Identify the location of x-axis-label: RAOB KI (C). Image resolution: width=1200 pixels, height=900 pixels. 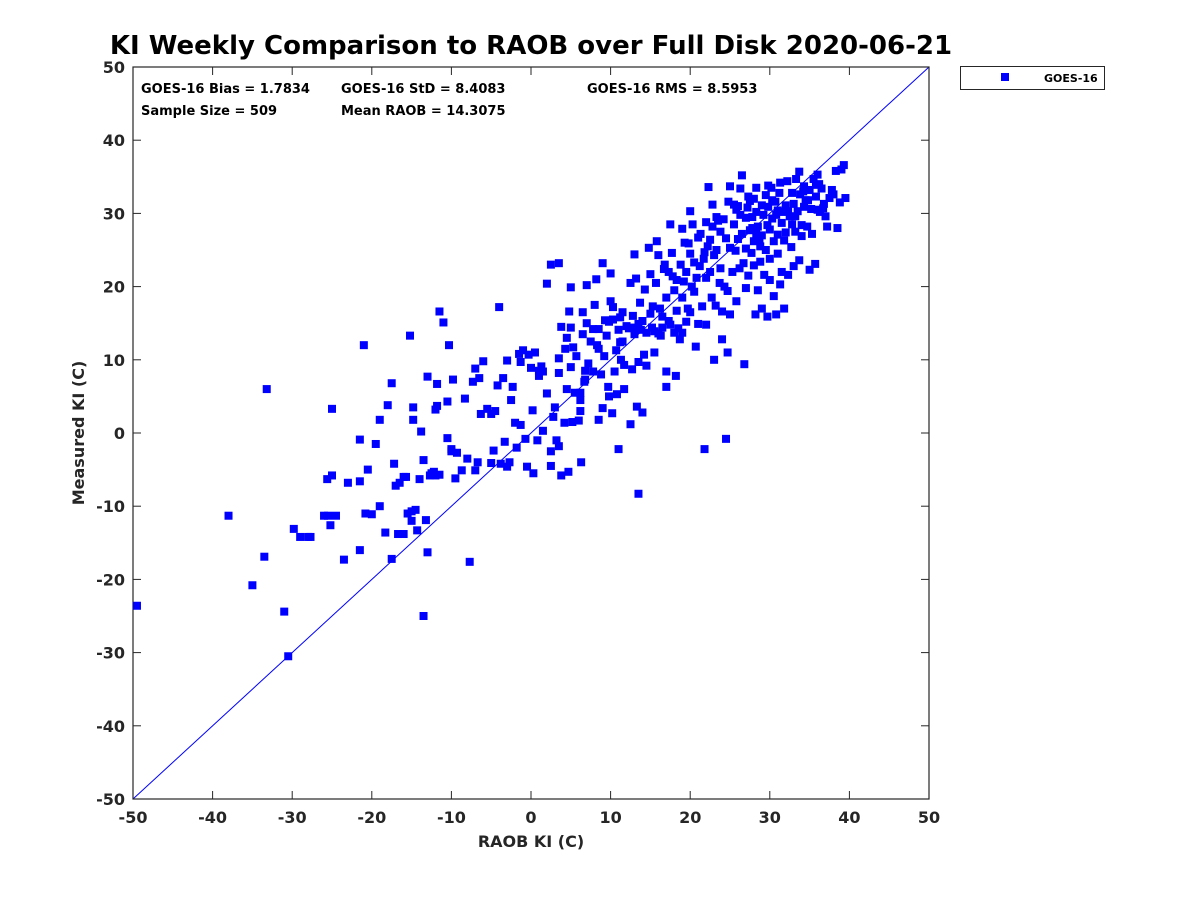
(531, 841).